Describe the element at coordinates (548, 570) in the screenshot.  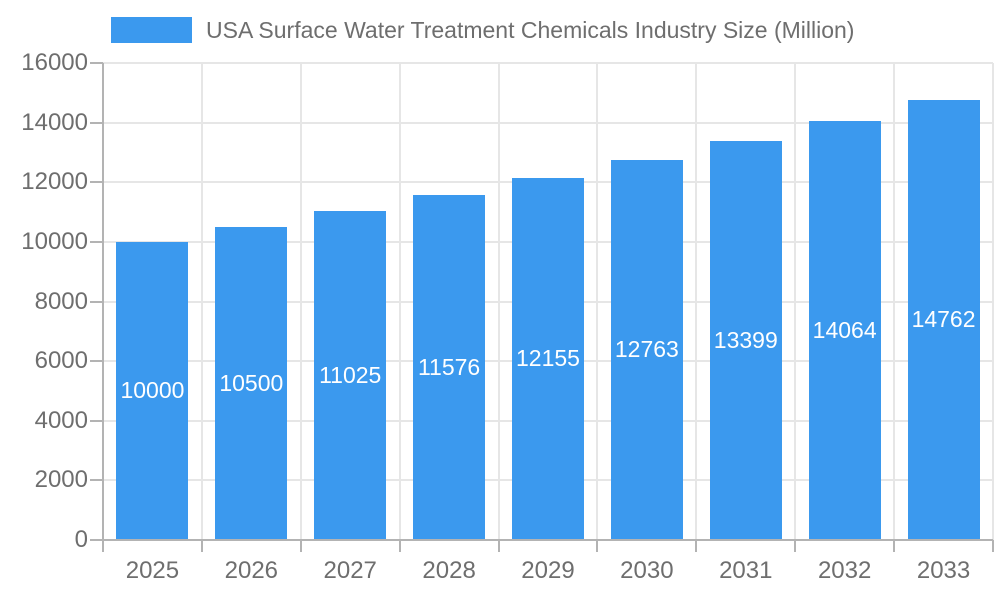
I see `x-axis-tick-label: 2029` at that location.